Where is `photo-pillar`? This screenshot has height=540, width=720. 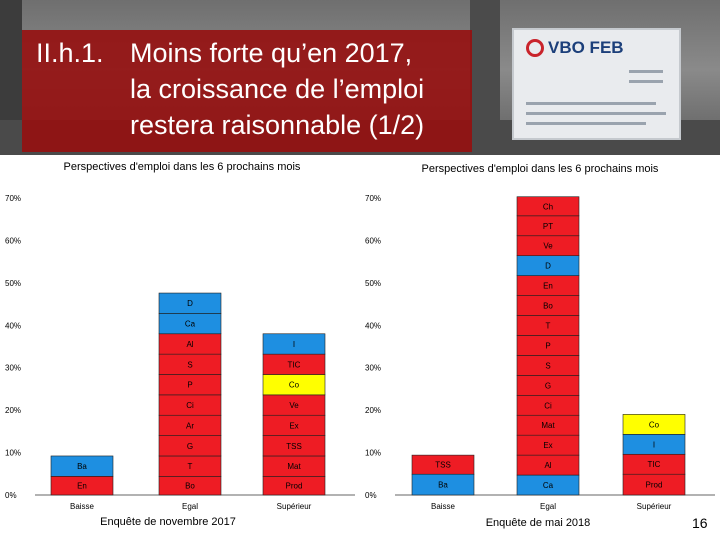 photo-pillar is located at coordinates (11, 77).